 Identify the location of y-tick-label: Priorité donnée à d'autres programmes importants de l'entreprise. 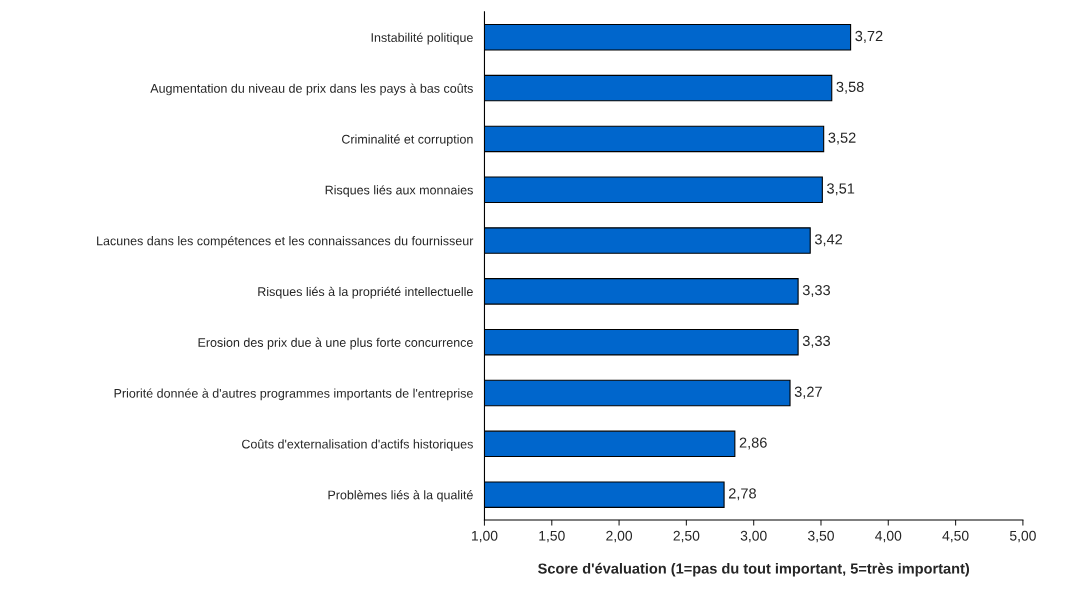
(293, 394).